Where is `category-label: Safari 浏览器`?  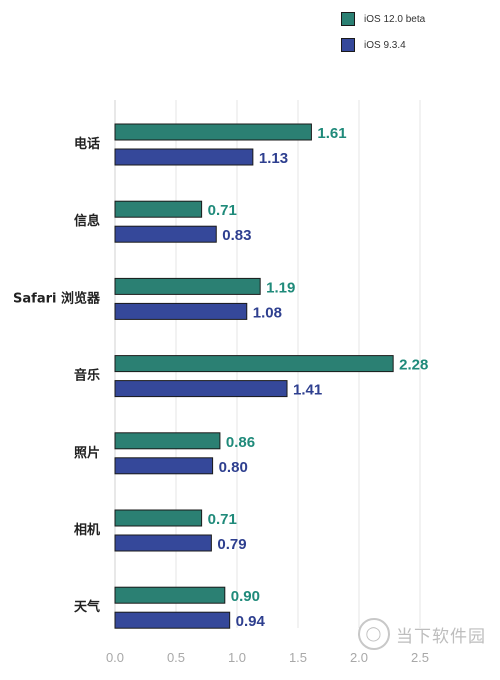
category-label: Safari 浏览器 is located at coordinates (57, 298).